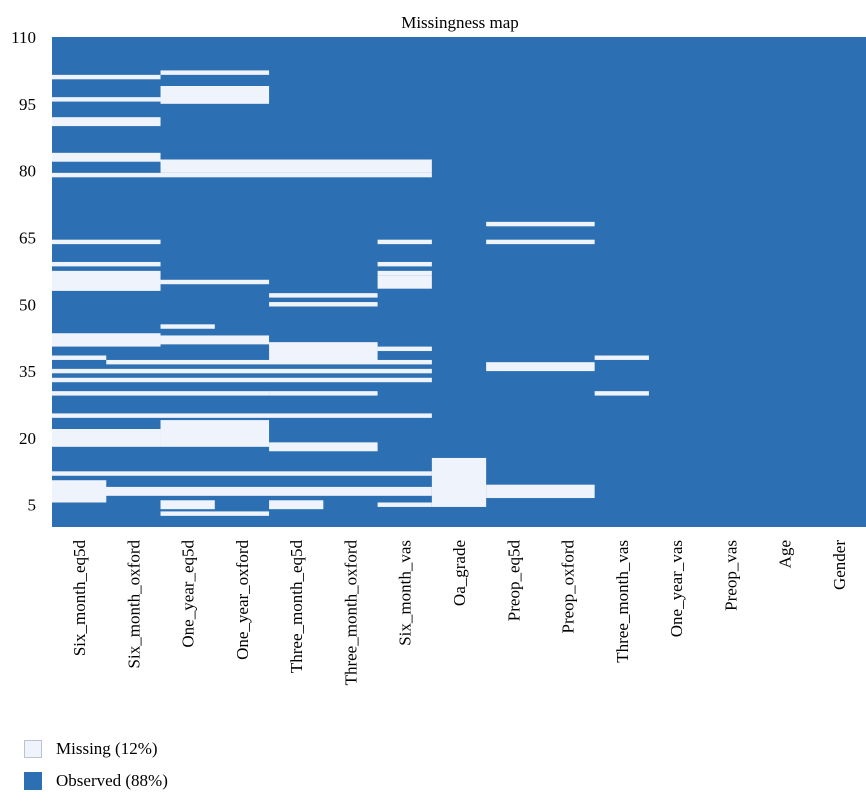 The width and height of the screenshot is (866, 803). I want to click on y-tick-label: 20, so click(27, 438).